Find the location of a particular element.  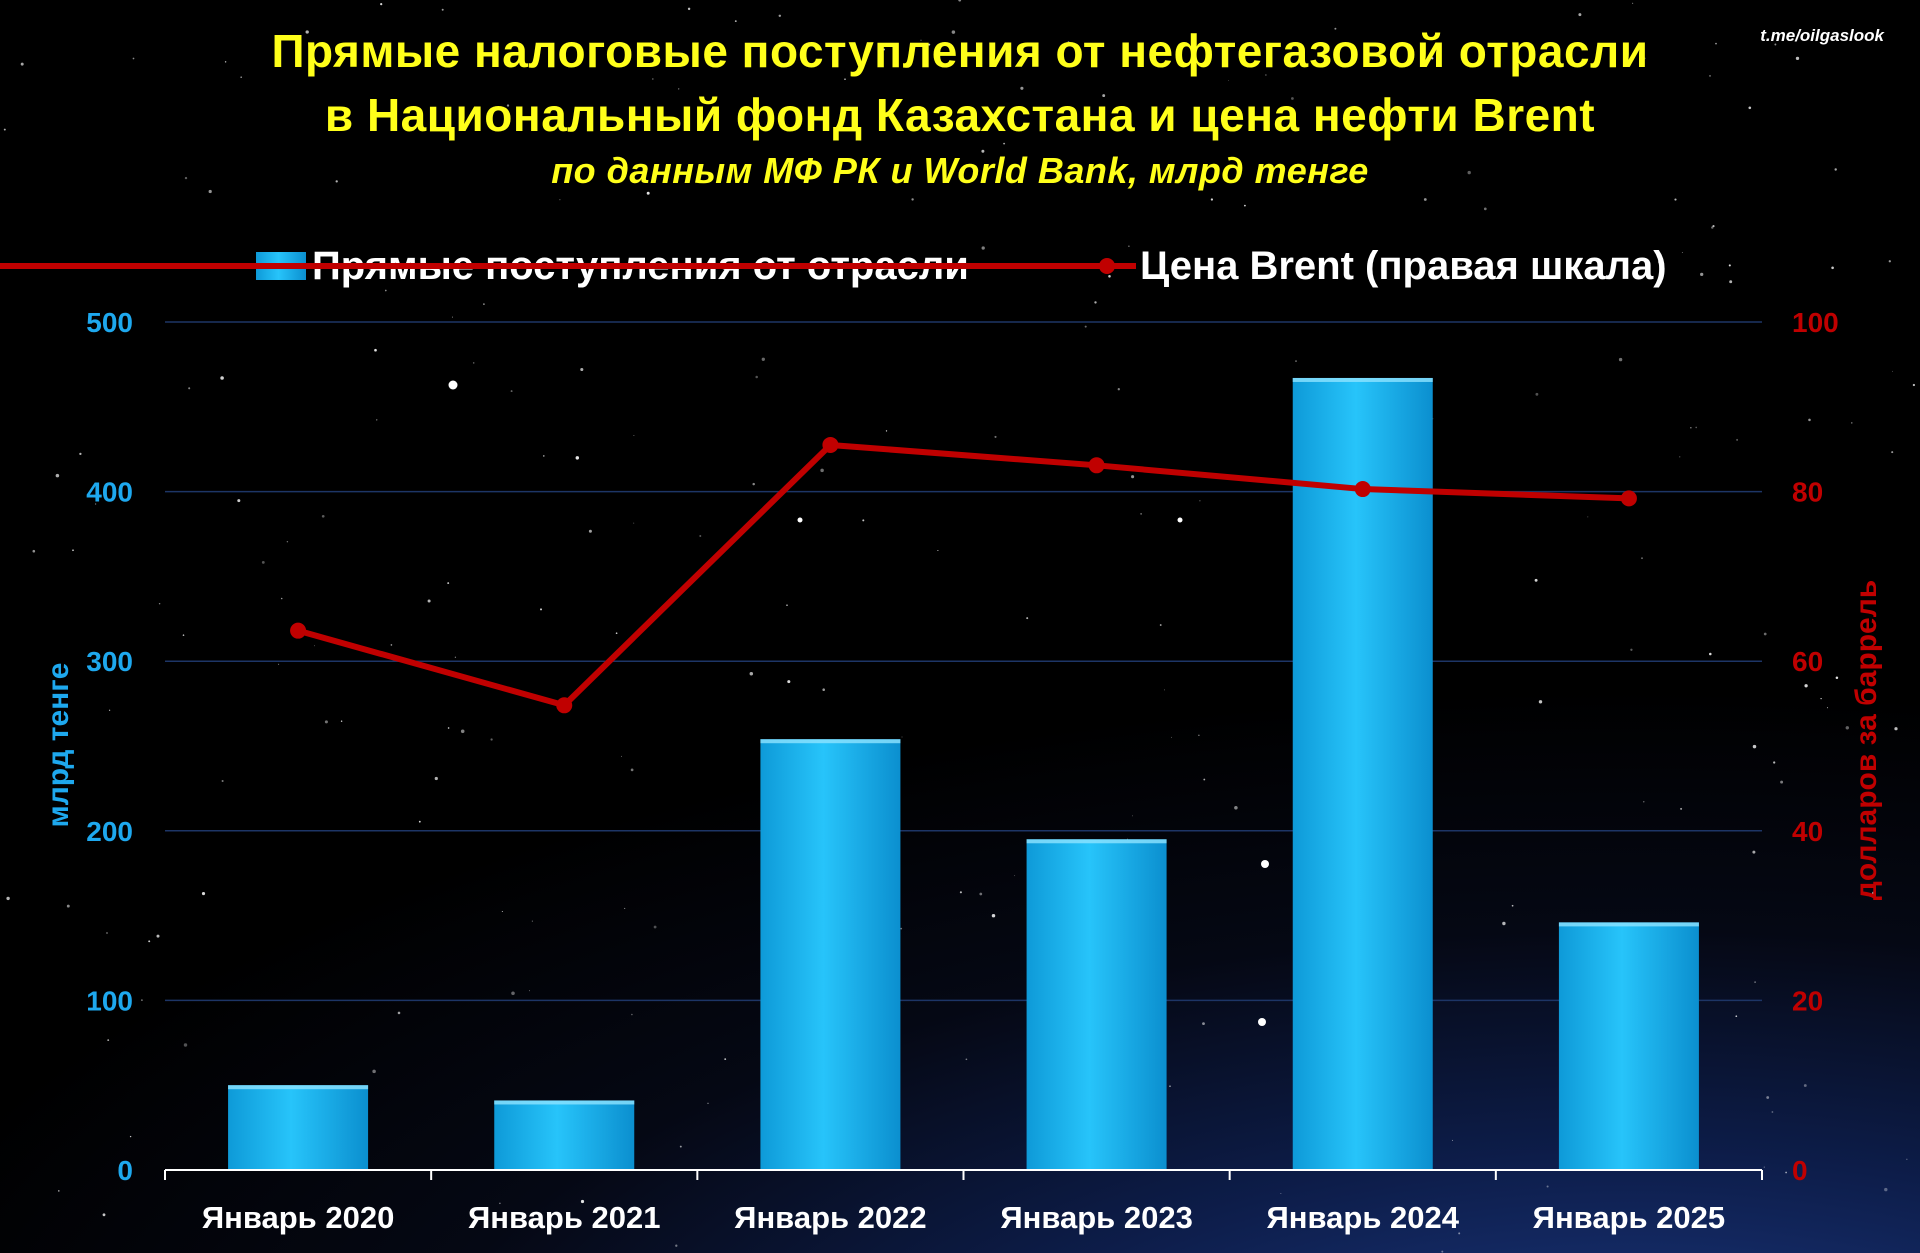

y-tick-label-left: 0 is located at coordinates (125, 1170).